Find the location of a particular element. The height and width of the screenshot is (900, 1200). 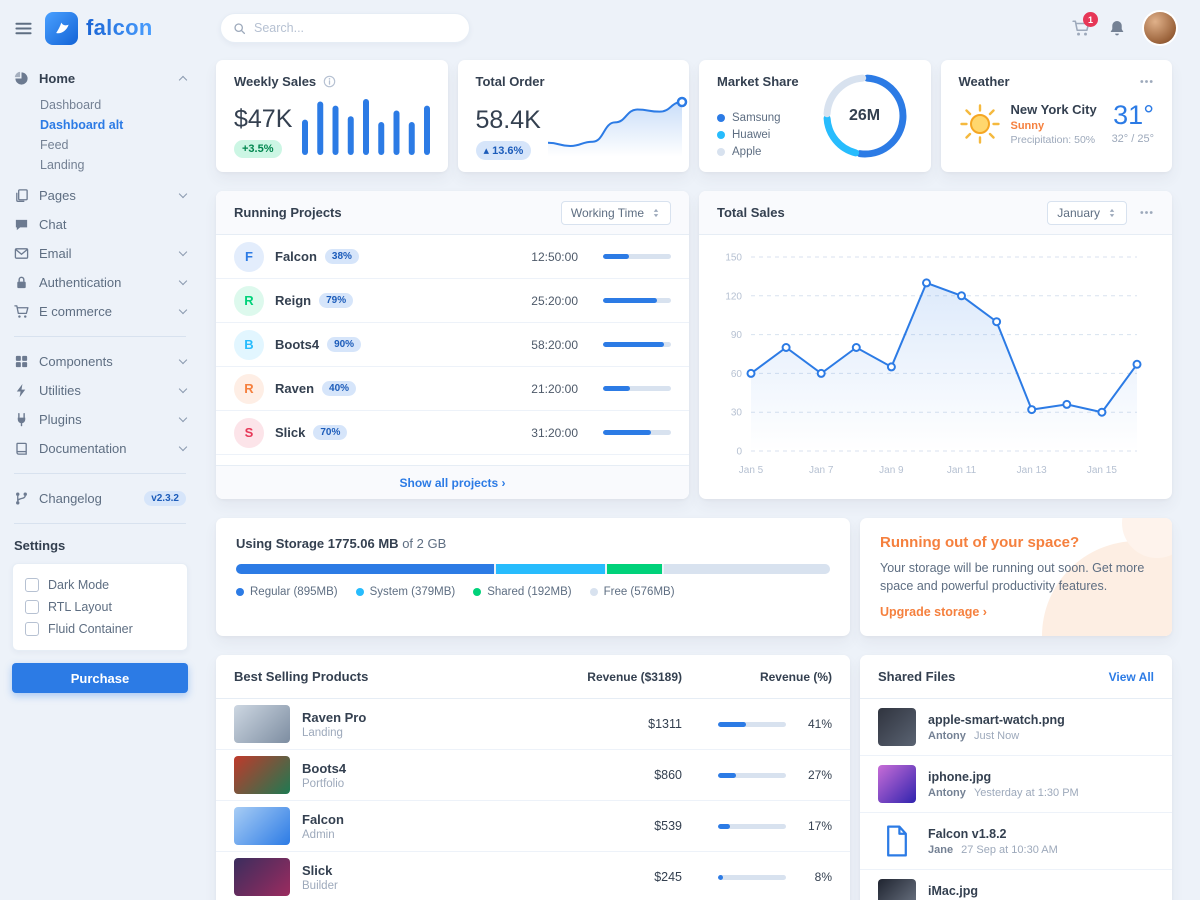

user-avatar is located at coordinates (1160, 28).